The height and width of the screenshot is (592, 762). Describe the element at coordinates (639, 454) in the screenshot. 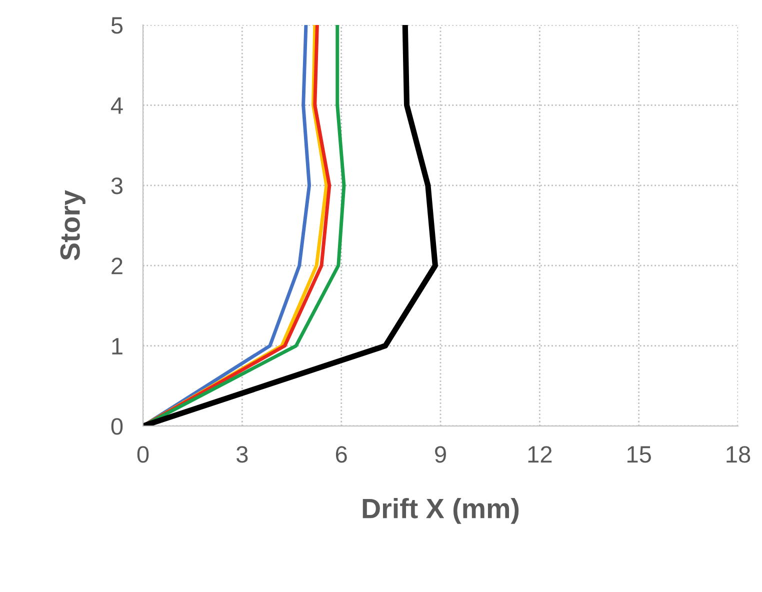

I see `x-tick-label: 15` at that location.